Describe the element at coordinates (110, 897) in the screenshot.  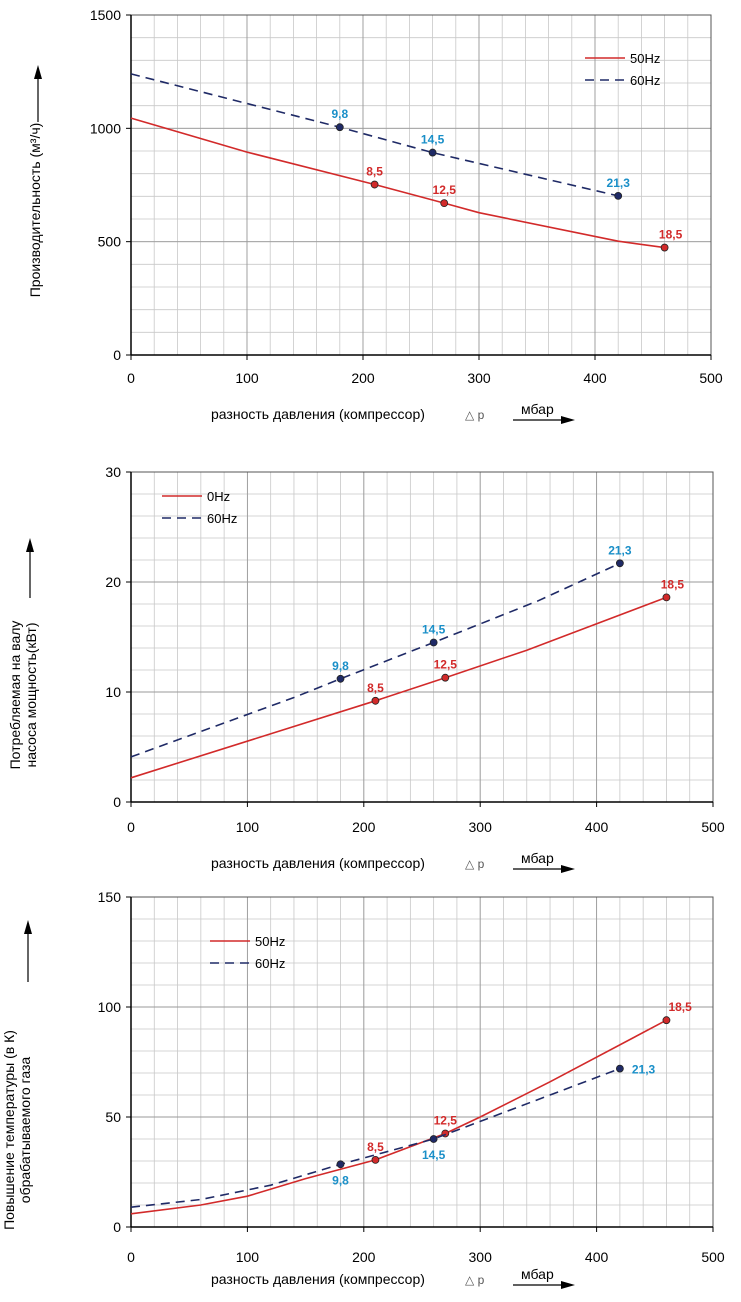
I see `y-tick-label: 150` at that location.